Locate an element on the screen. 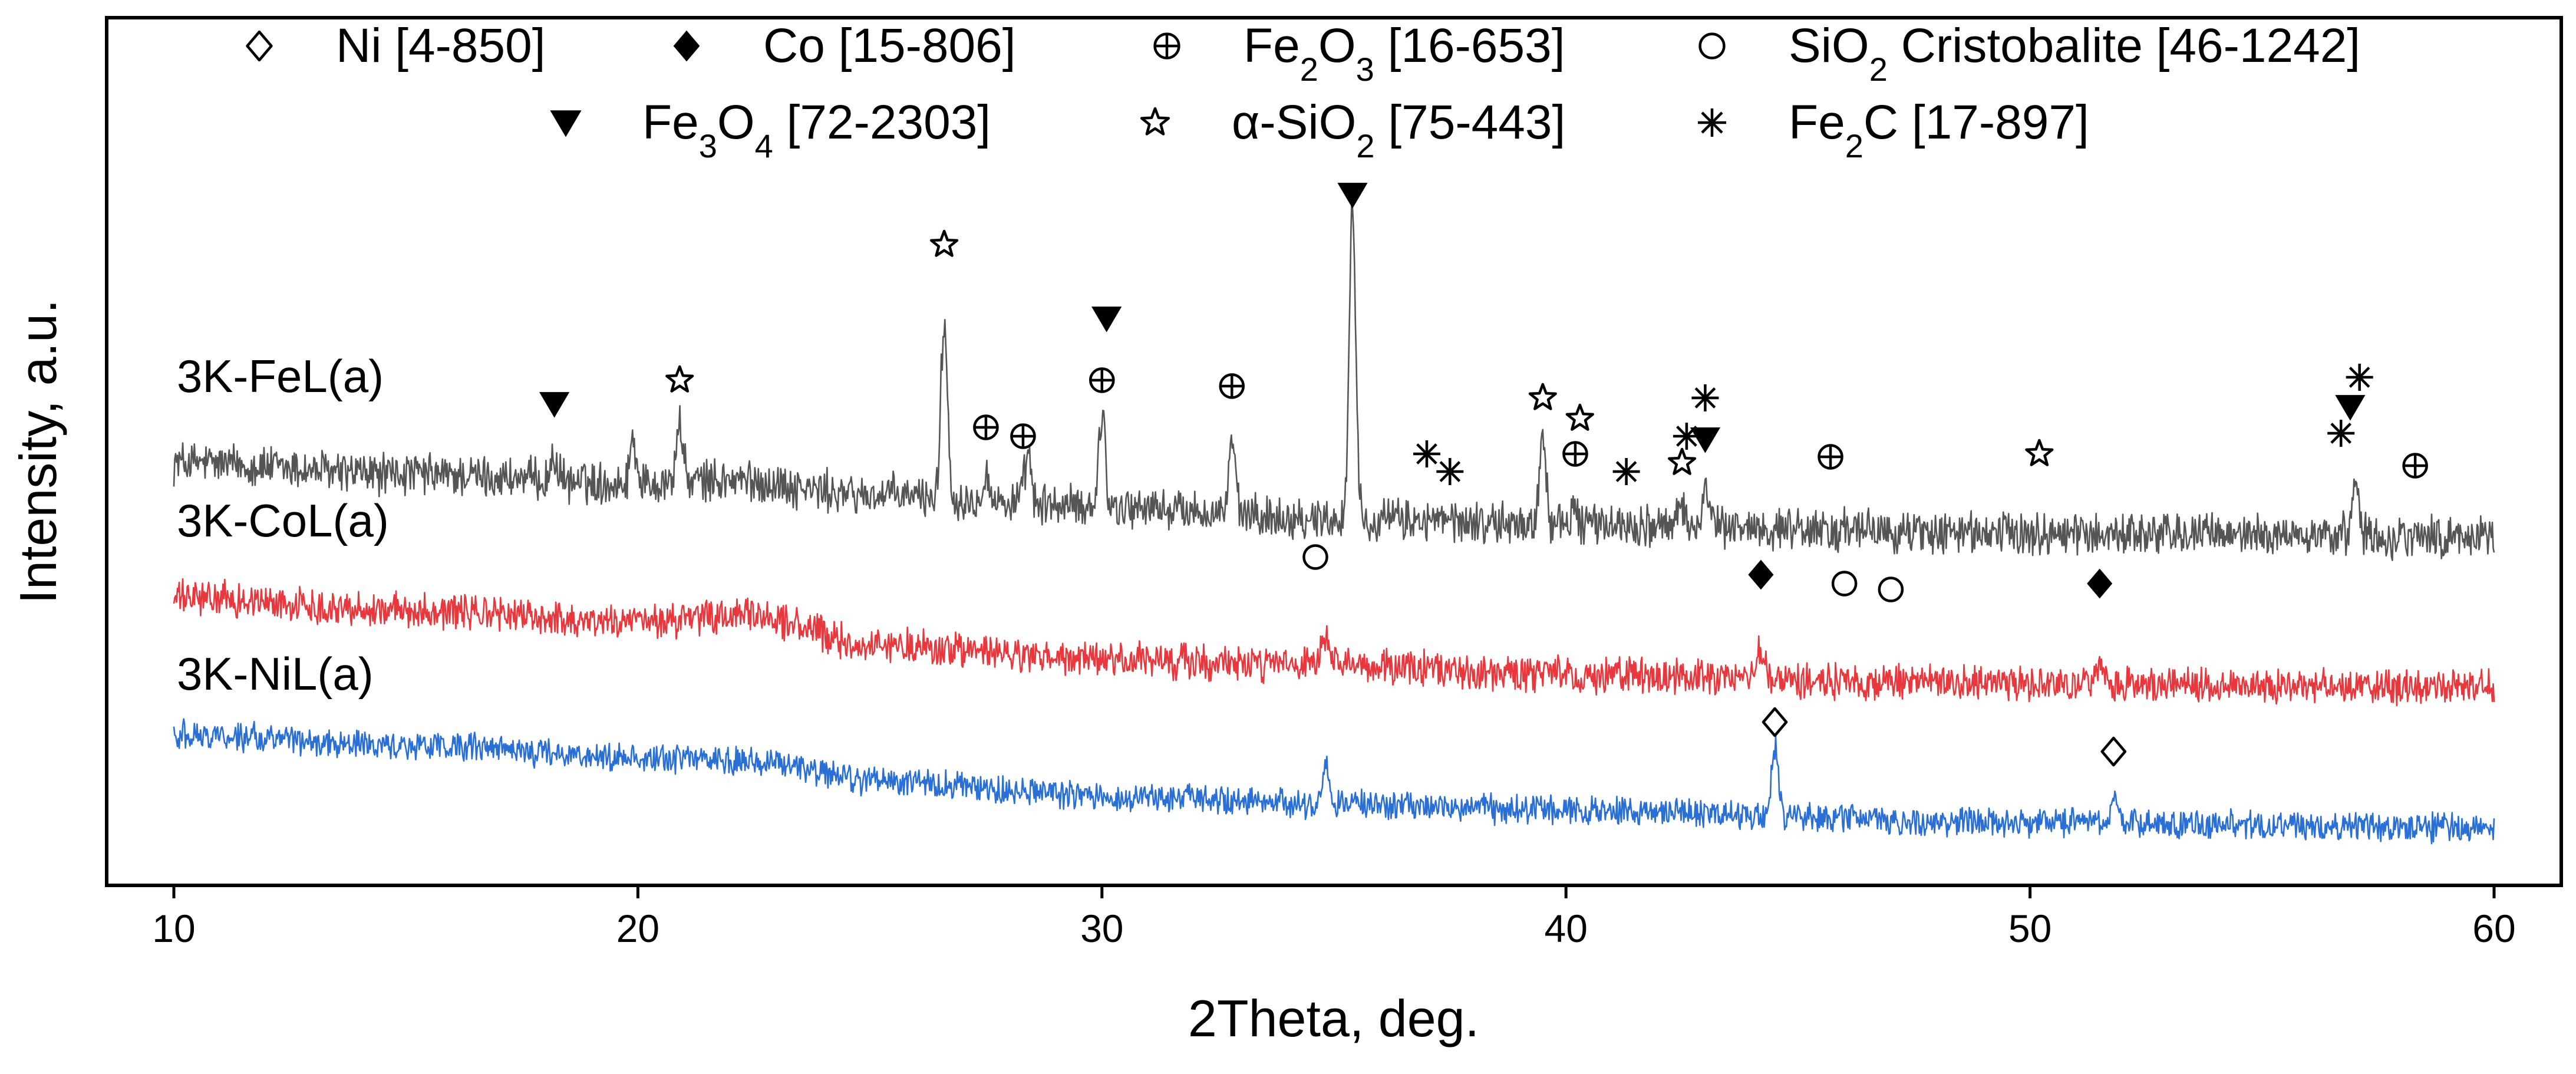 This screenshot has width=2576, height=1074. legend-marker-diamond-filled is located at coordinates (687, 46).